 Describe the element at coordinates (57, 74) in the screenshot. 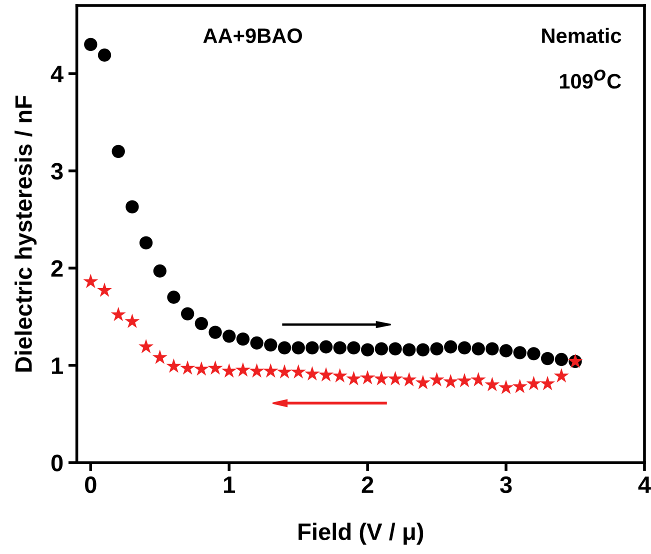

I see `y-tick-label: 4` at that location.